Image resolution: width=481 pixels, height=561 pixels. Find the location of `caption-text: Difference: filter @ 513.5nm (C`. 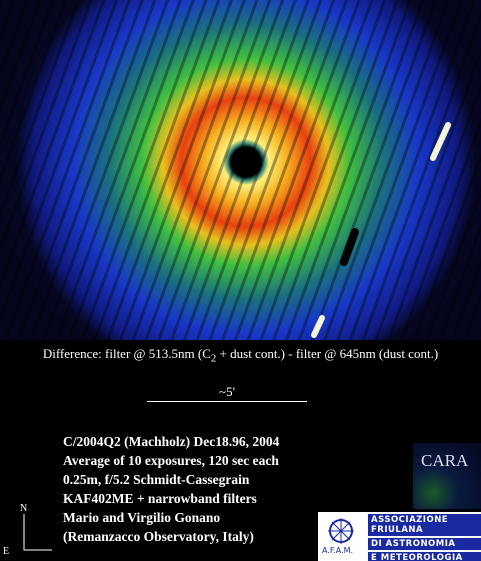

caption-text: Difference: filter @ 513.5nm (C is located at coordinates (126, 353).